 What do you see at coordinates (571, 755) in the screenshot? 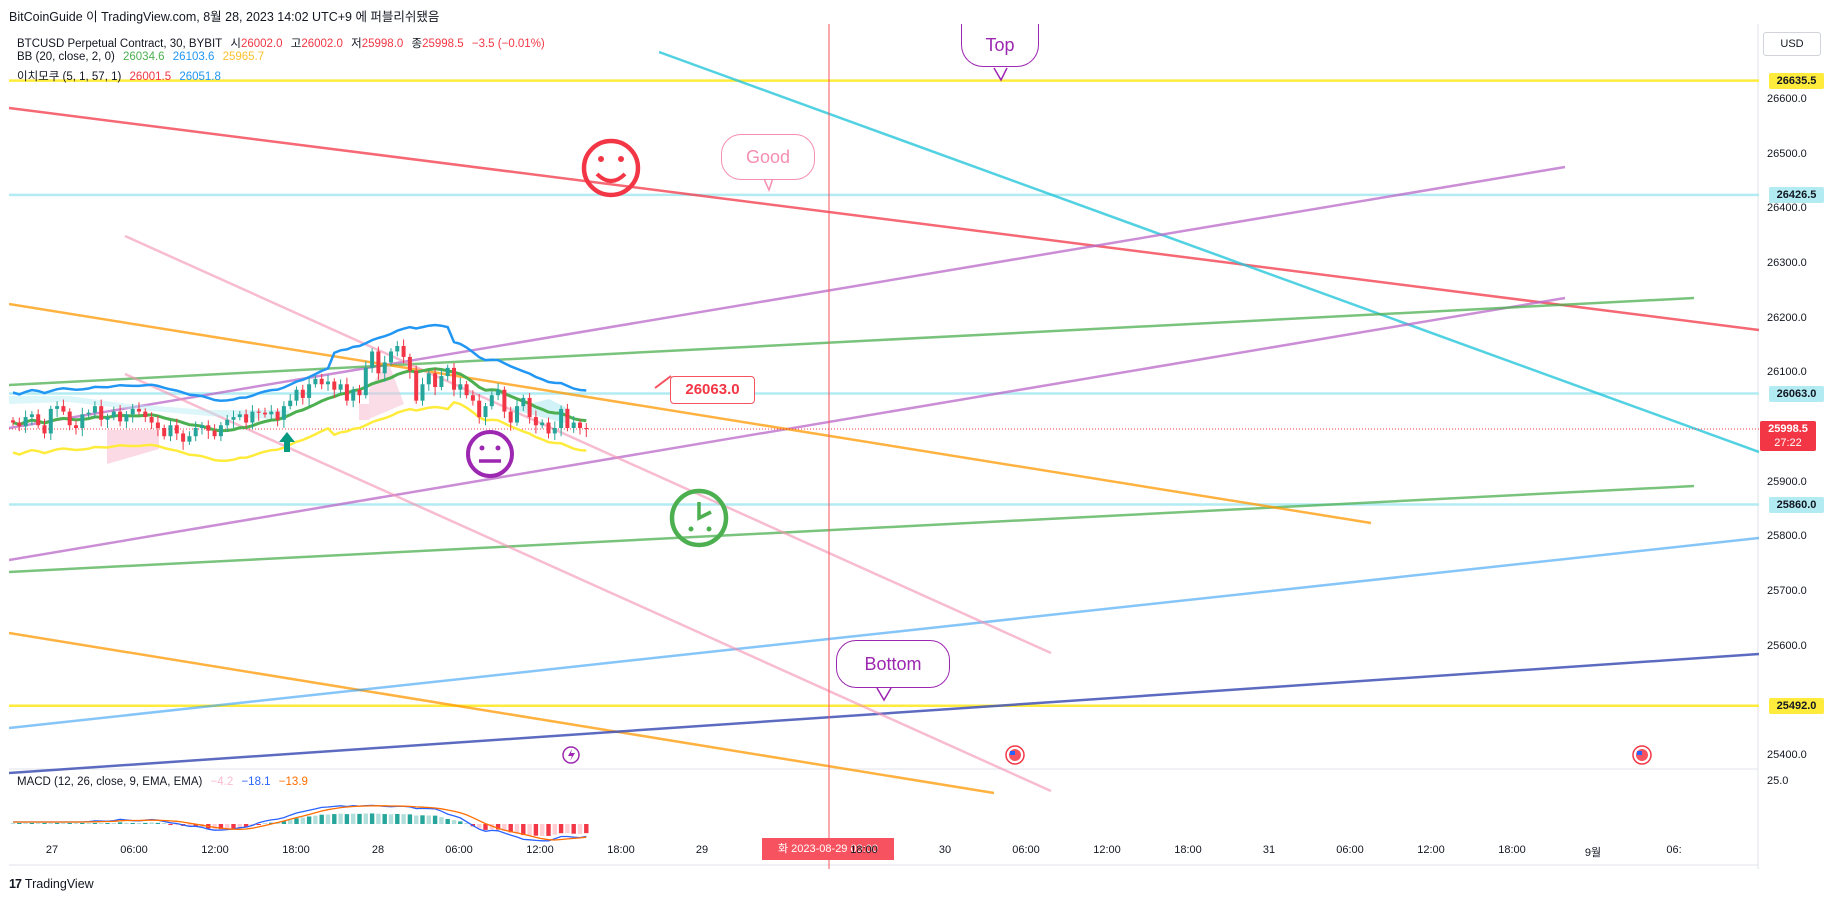
I see `flash-event-icon` at bounding box center [571, 755].